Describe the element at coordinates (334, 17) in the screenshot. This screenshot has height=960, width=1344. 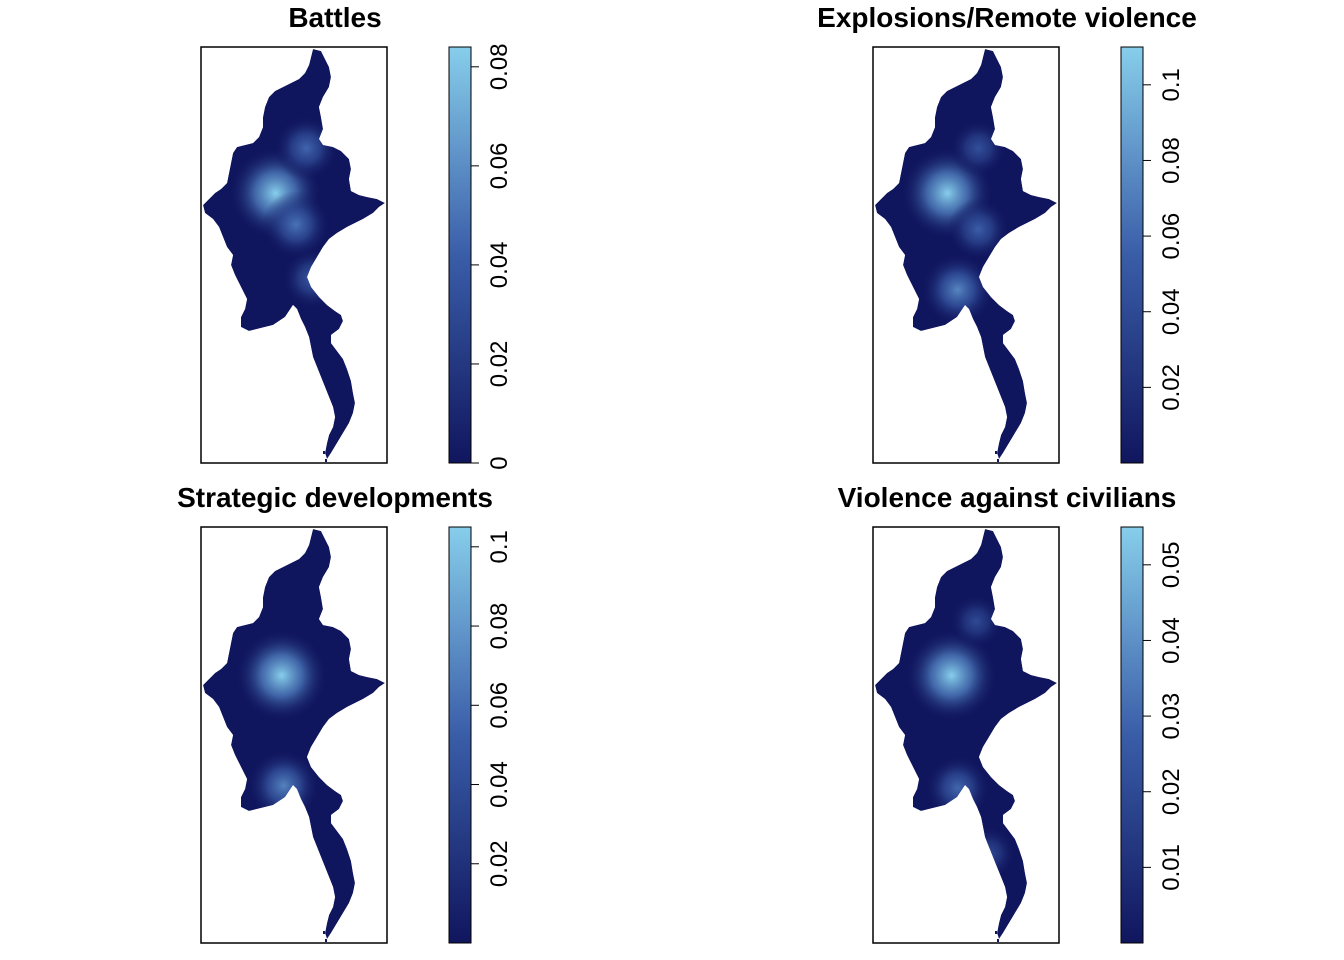
I see `panel-title: Battles` at that location.